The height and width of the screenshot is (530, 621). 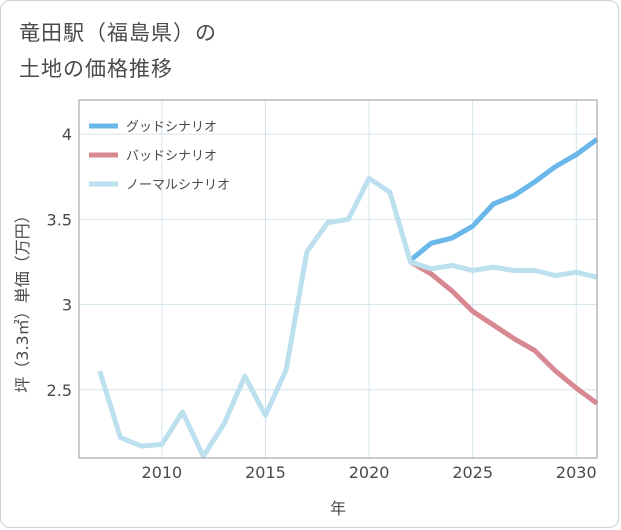 I want to click on legend-label: グッドシナリオ, so click(x=171, y=127).